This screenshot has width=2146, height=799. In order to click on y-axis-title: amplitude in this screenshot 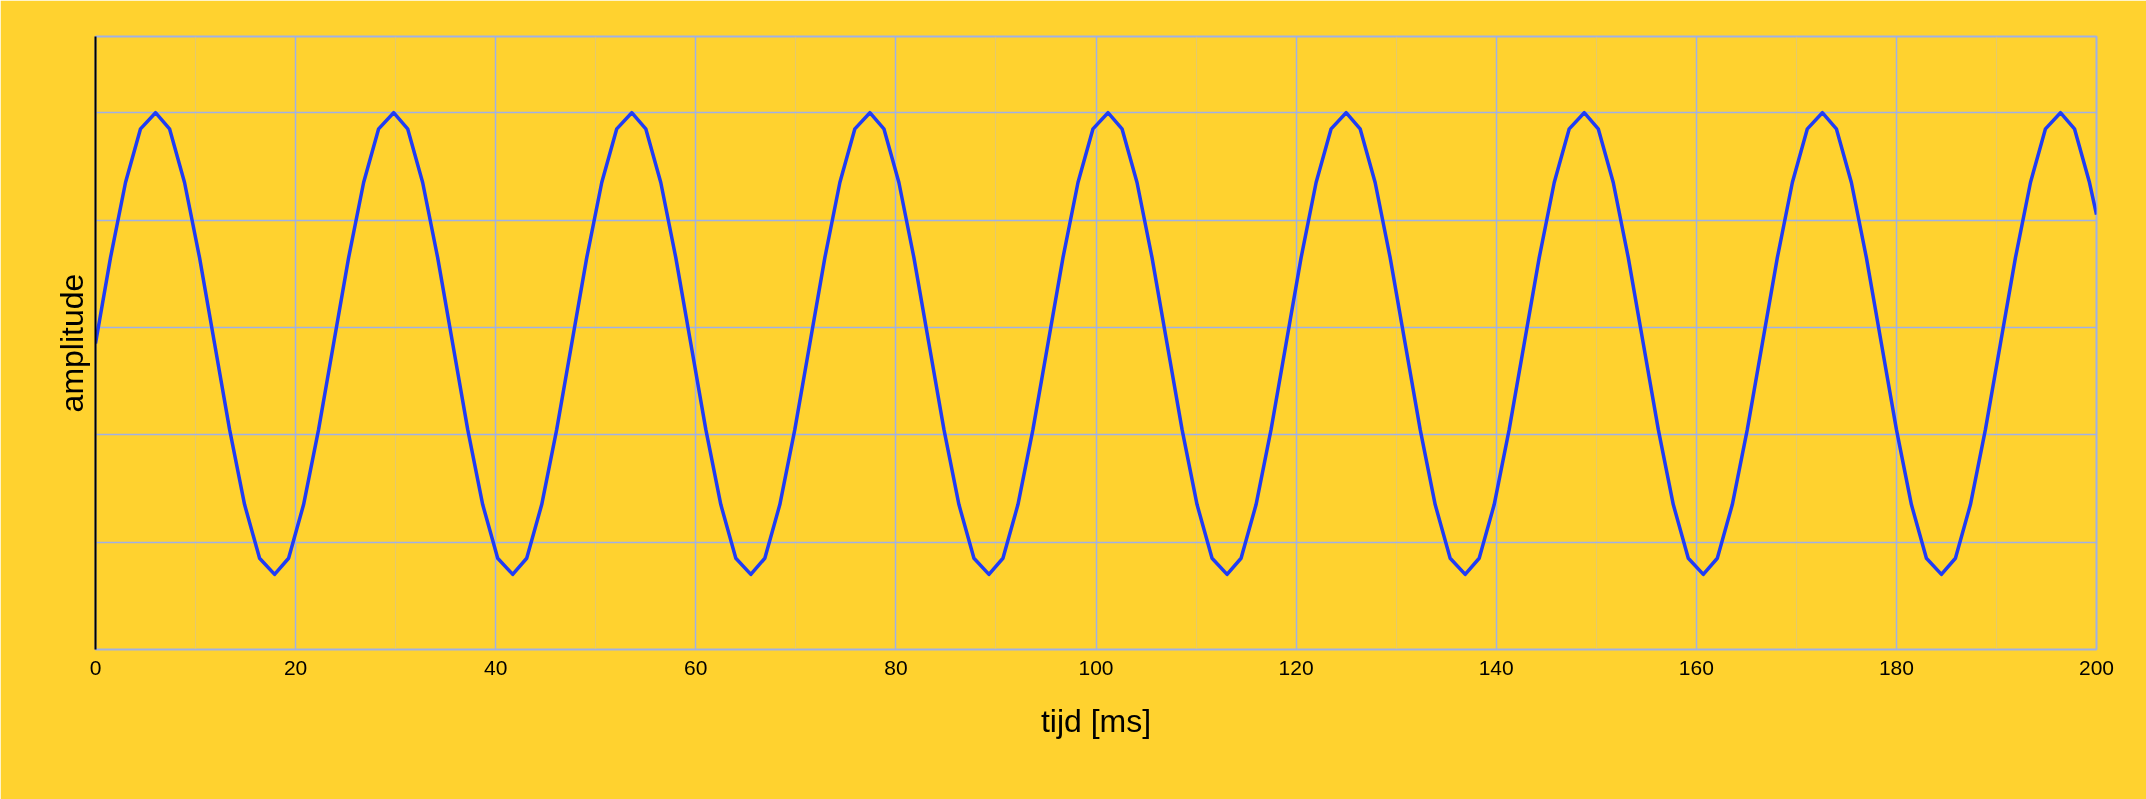, I will do `click(71, 343)`.